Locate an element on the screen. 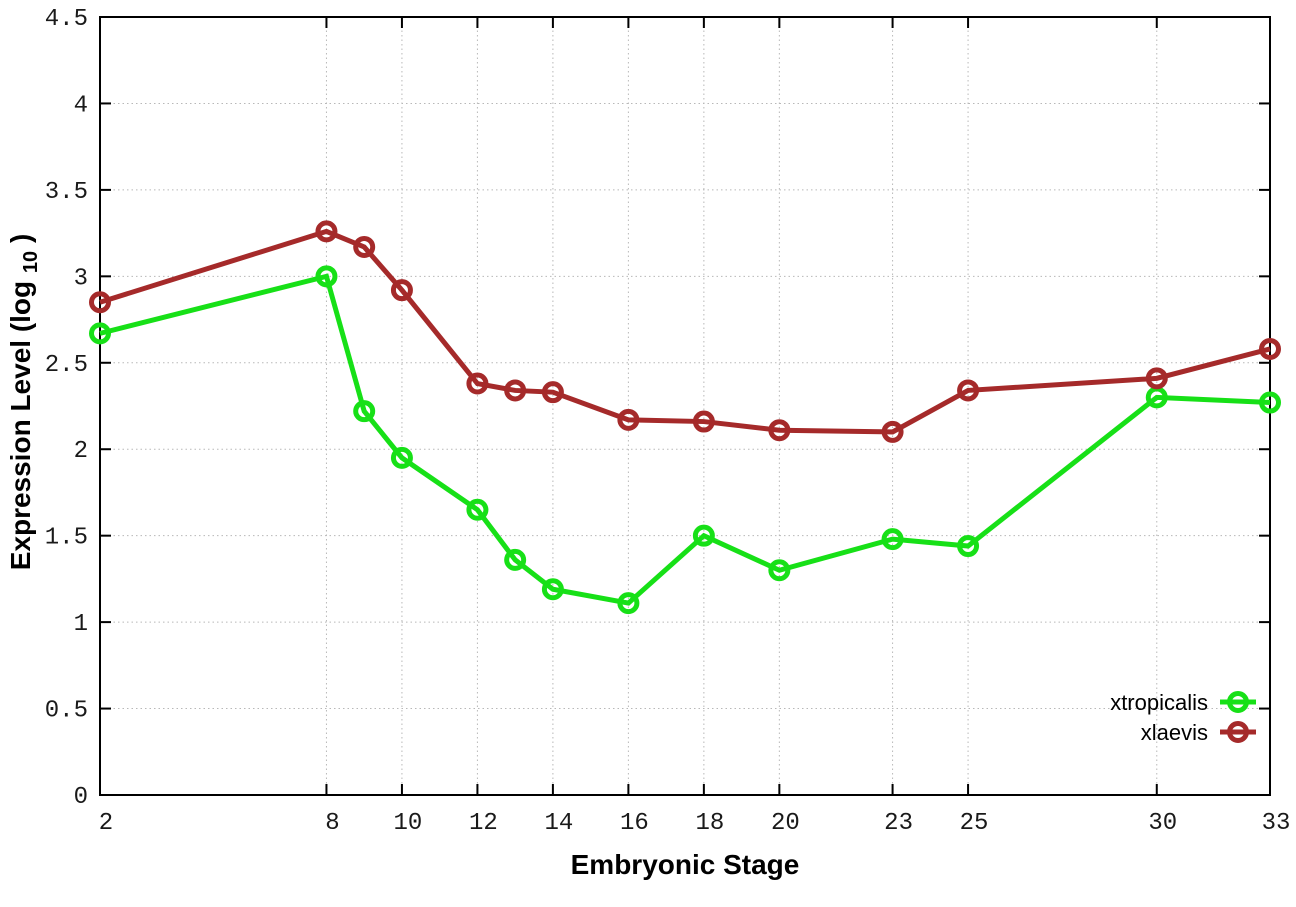 Image resolution: width=1296 pixels, height=907 pixels. x-tick-label: 16 is located at coordinates (634, 823).